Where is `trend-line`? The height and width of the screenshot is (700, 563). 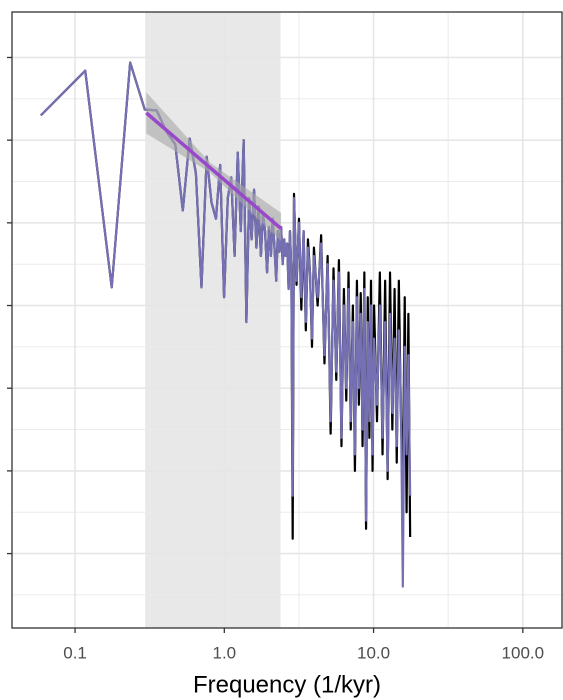 trend-line is located at coordinates (214, 170).